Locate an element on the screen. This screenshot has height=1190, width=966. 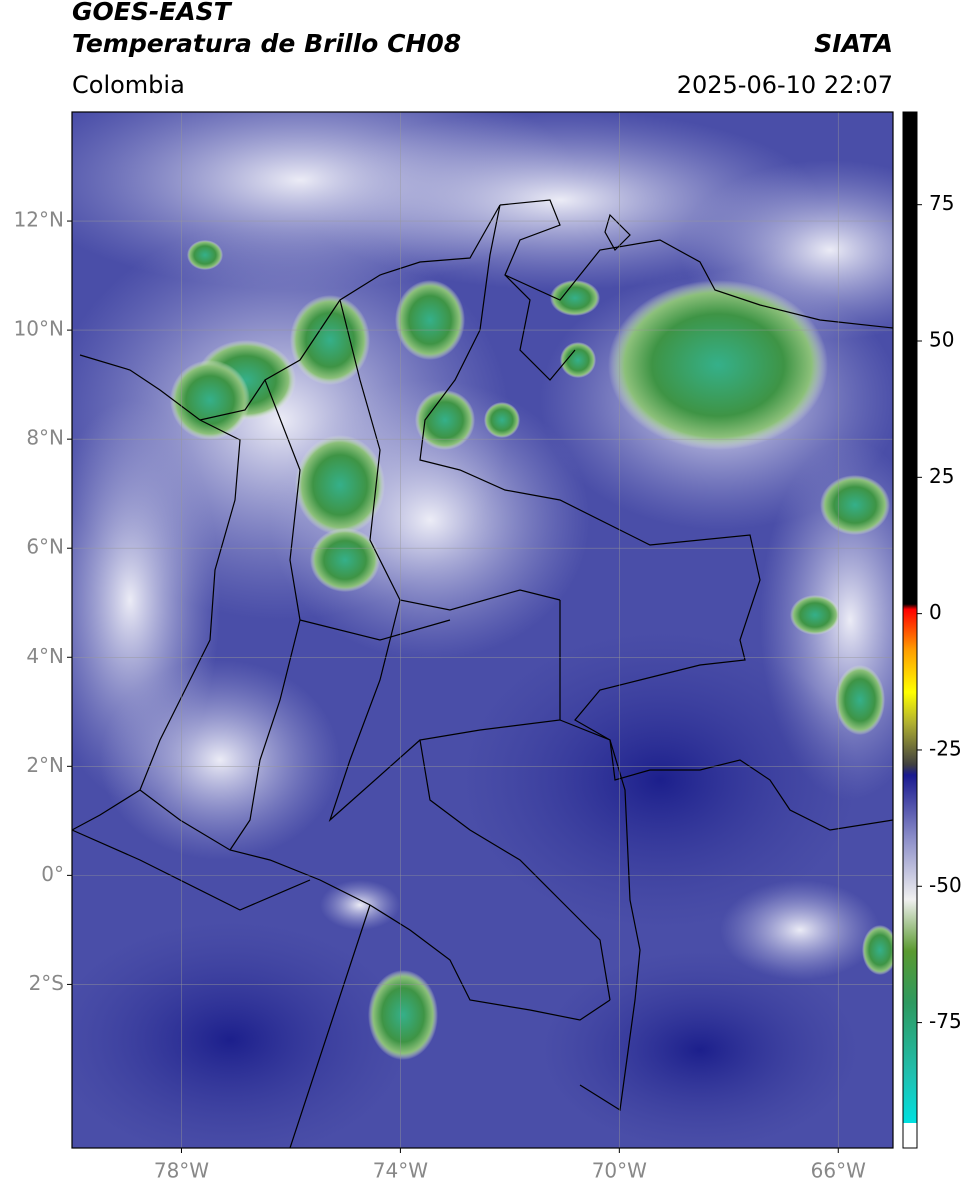
x-tick-label: 78°W is located at coordinates (181, 1171).